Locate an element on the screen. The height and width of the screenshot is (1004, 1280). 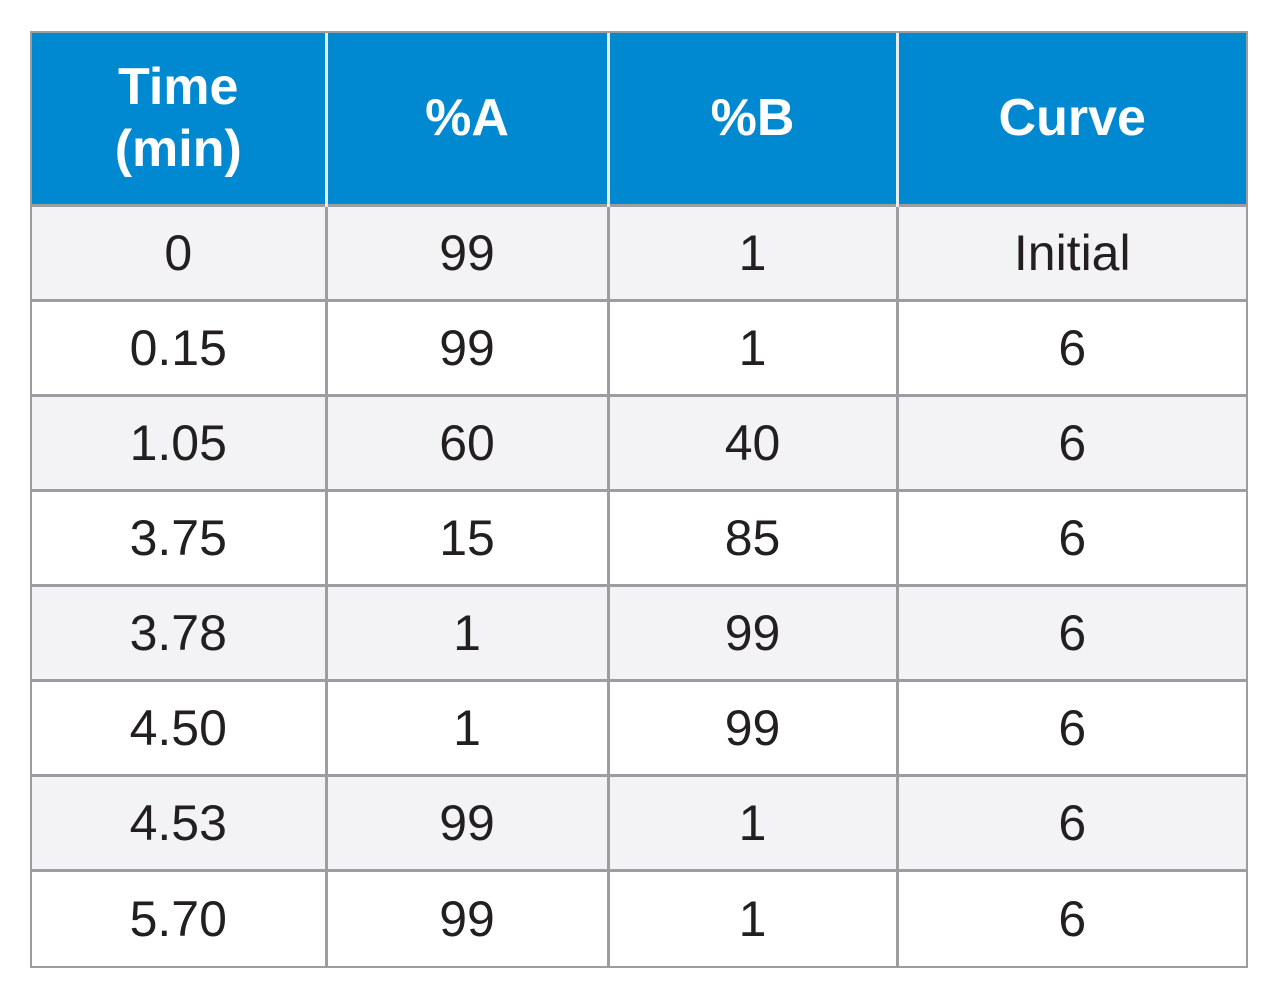
table-row: 0.15 99 1 6 is located at coordinates (639, 347).